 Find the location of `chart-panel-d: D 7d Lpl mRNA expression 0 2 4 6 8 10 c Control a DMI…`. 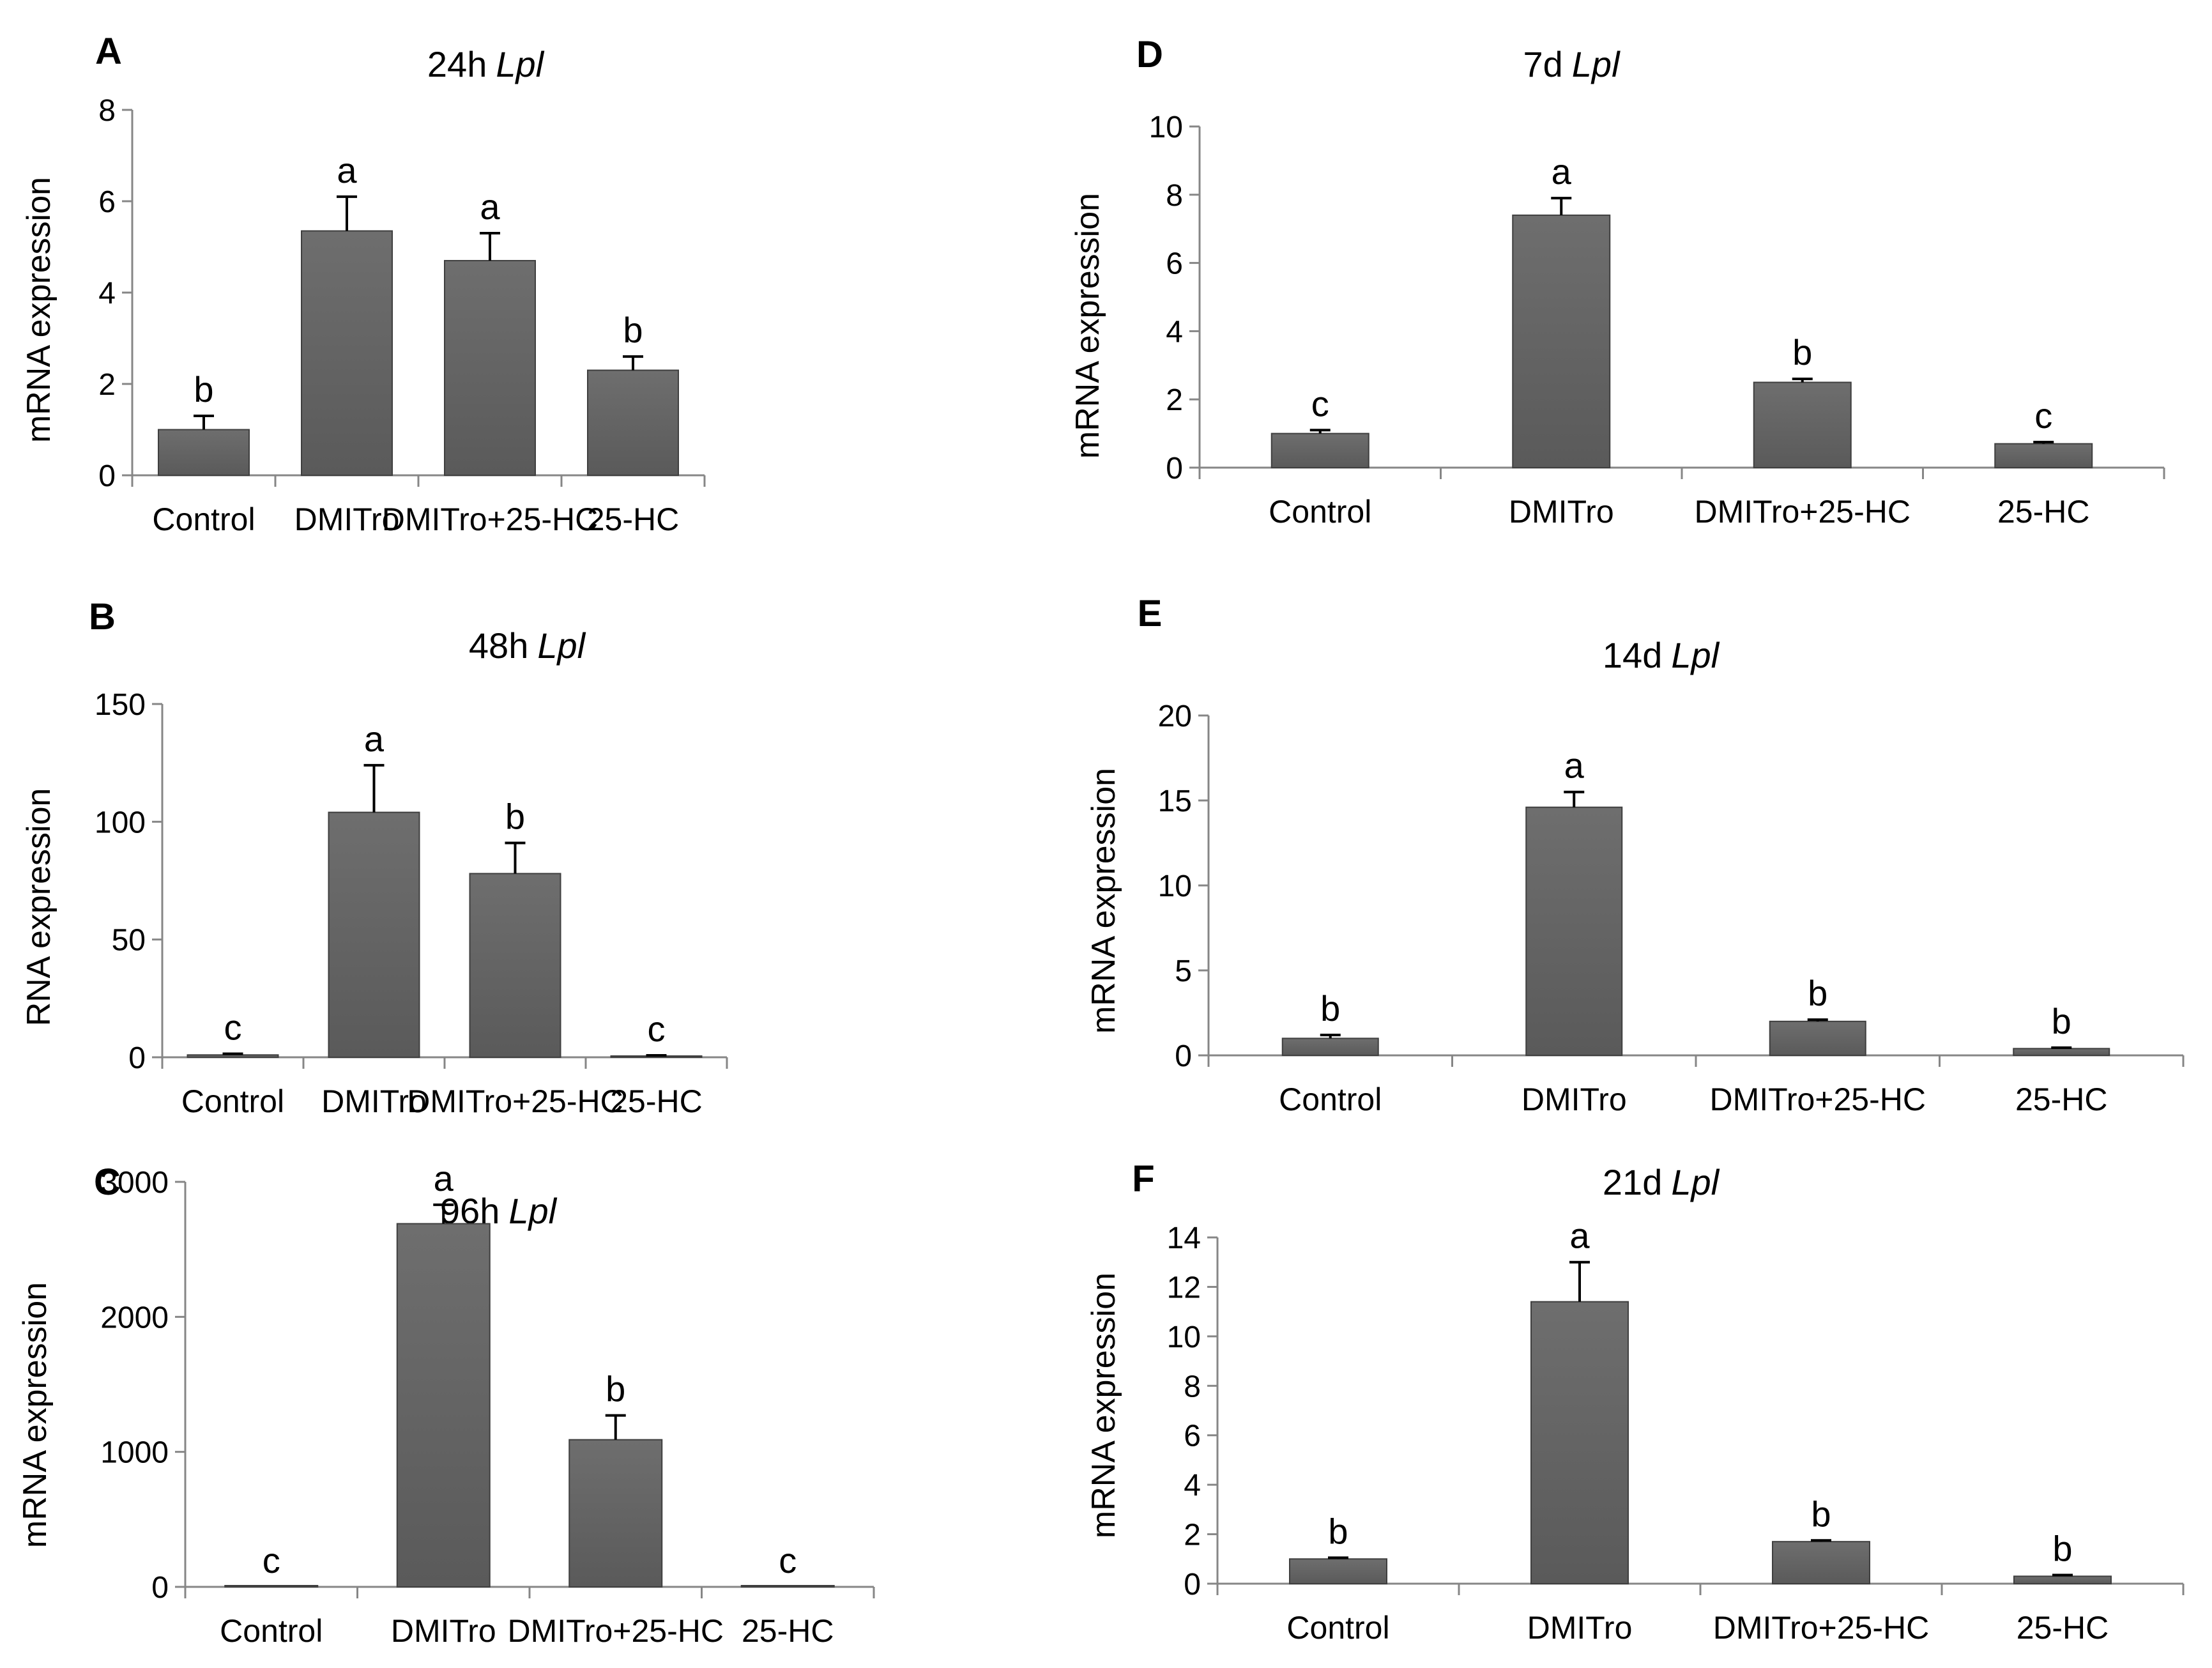

chart-panel-d: D 7d Lpl mRNA expression 0 2 4 6 8 10 c Control a DMI… is located at coordinates (1617, 282).